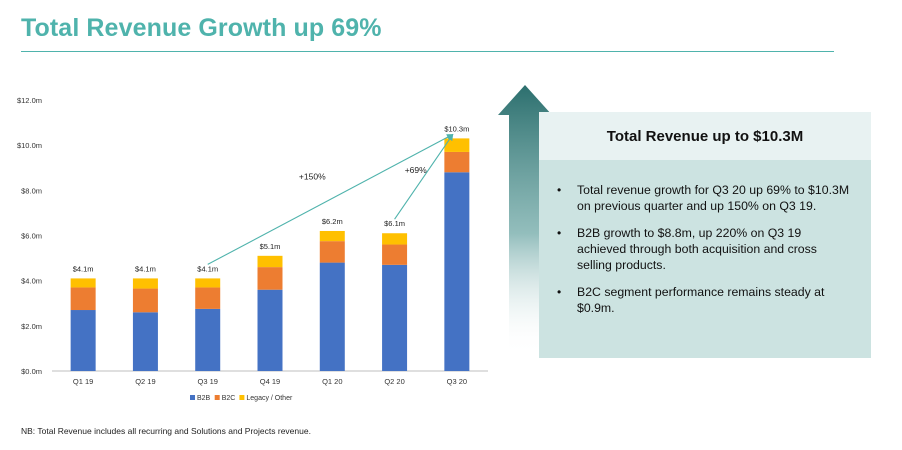 The image size is (902, 450). I want to click on y-tick-label: $2.0m, so click(31, 326).